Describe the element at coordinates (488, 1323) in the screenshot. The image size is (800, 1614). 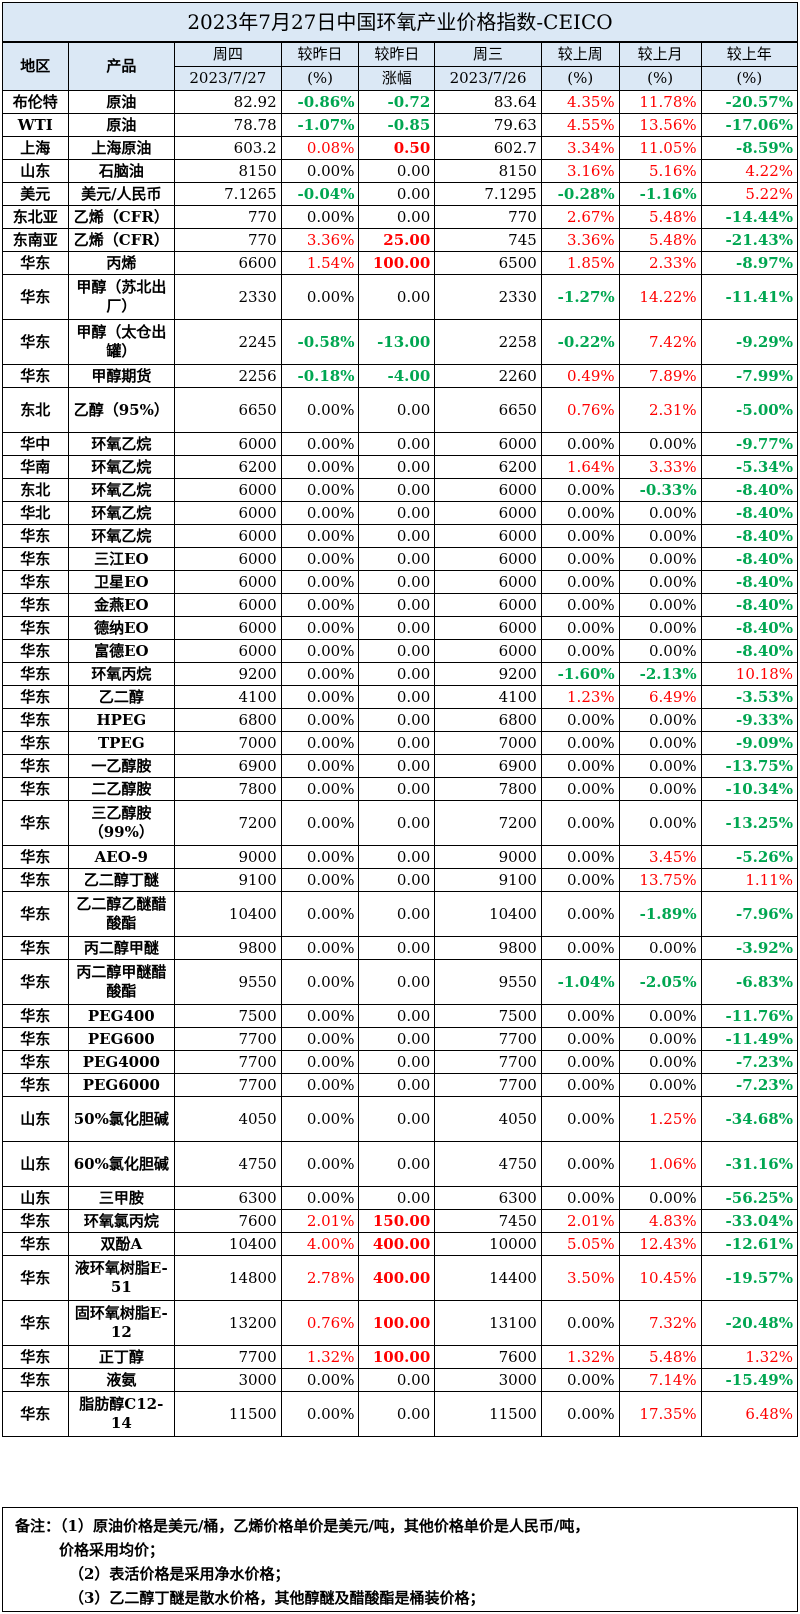
I see `wed-price-cell: 13100` at that location.